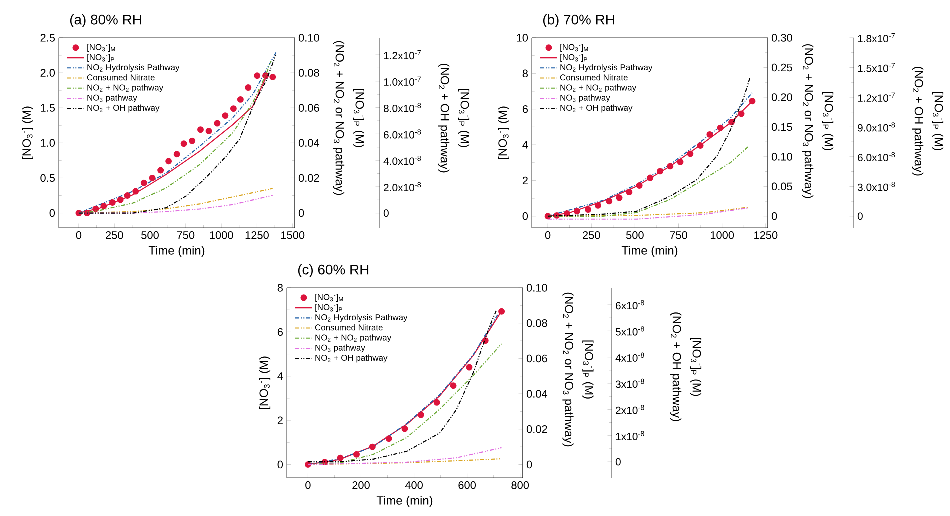  I want to click on y-tick-label: 1.5, so click(48, 108).